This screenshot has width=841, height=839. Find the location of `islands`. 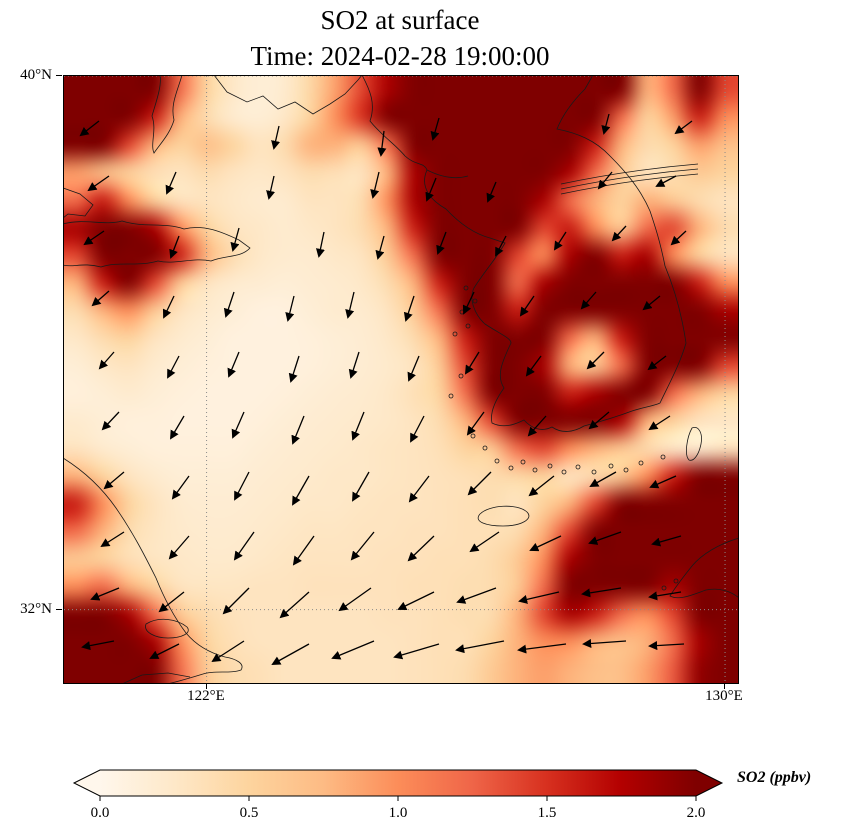

islands is located at coordinates (563, 438).